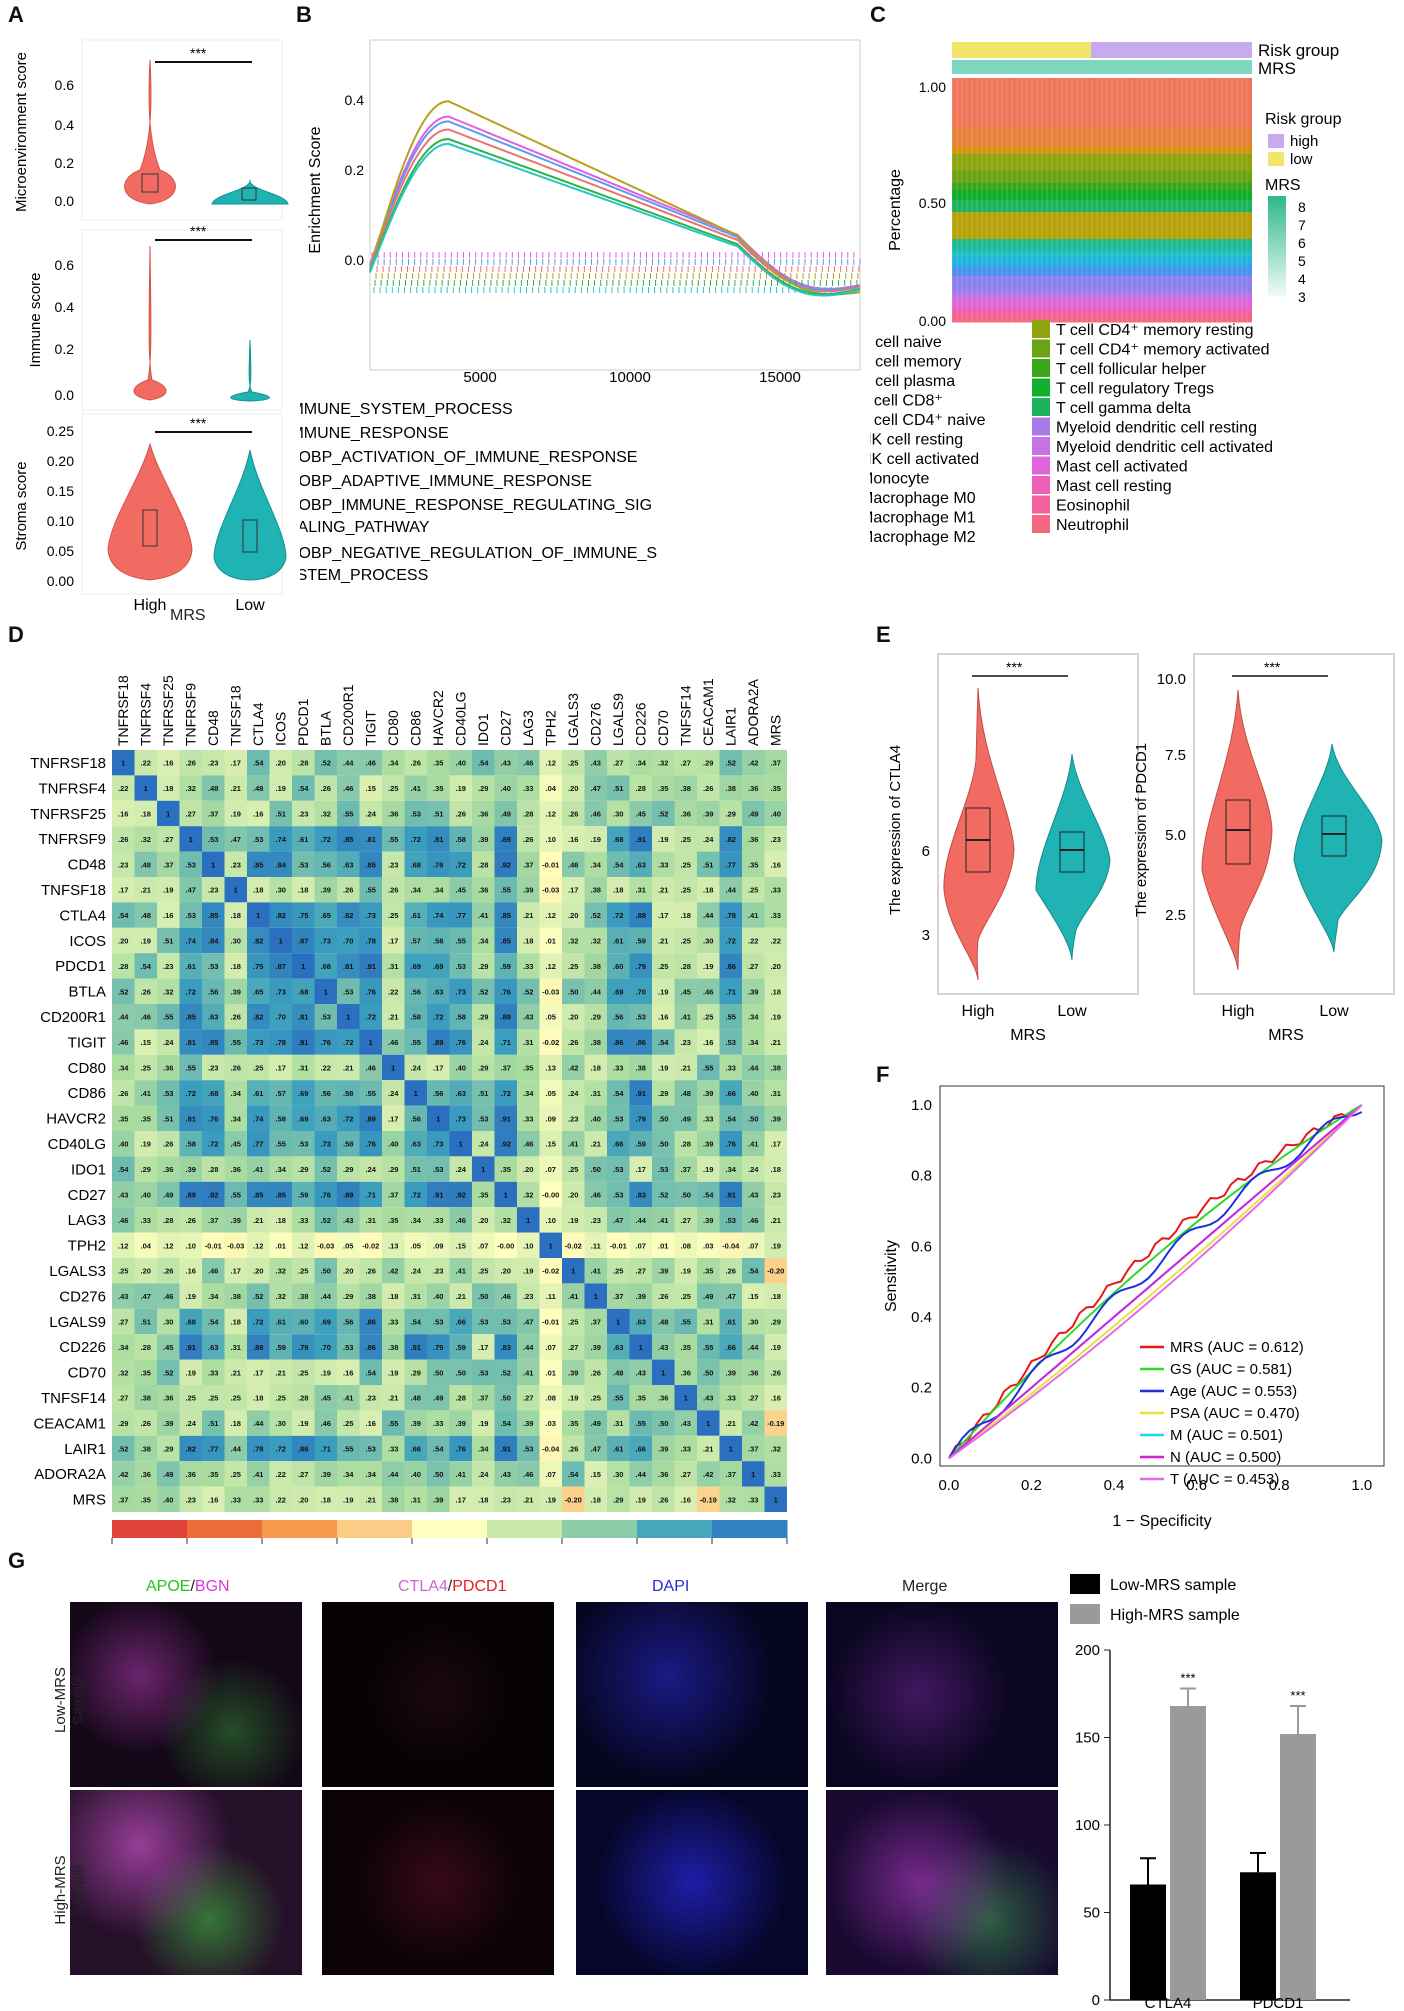 This screenshot has width=1404, height=2011. Describe the element at coordinates (551, 915) in the screenshot. I see `heatmap-value: .12` at that location.